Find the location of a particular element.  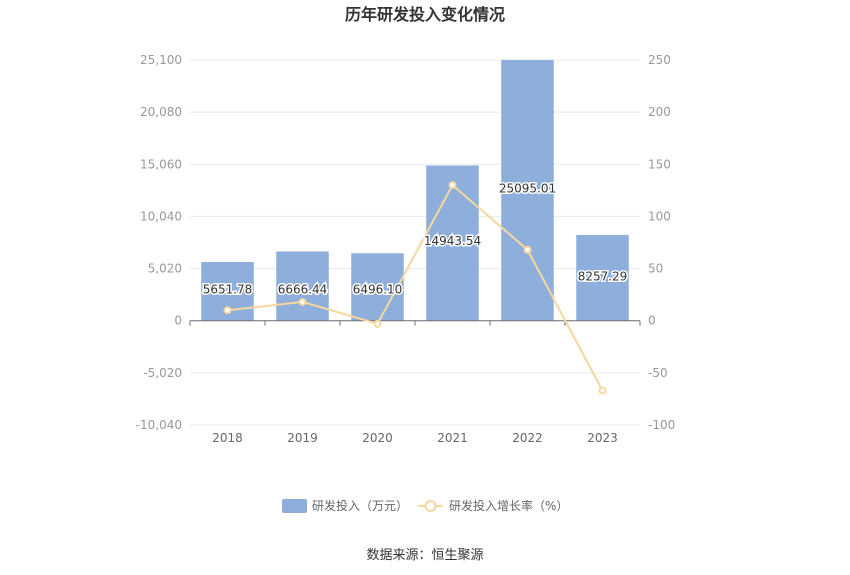

legend-bar-label: 研发投入（万元） is located at coordinates (360, 505).